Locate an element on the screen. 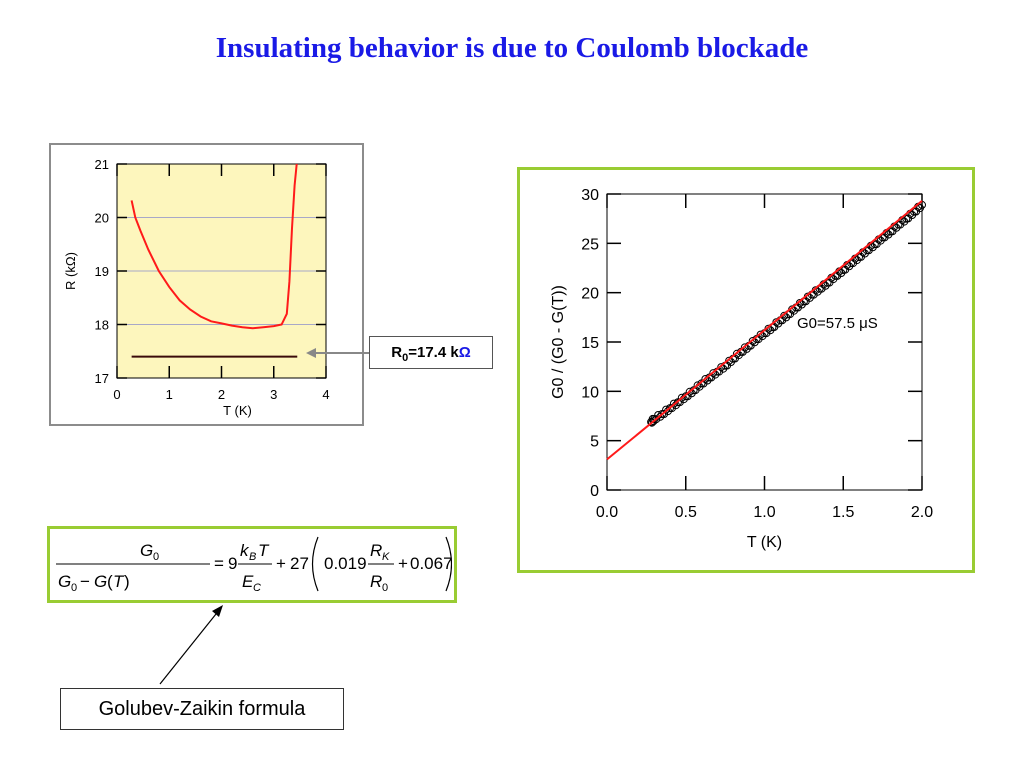  y-tick-label: 21 is located at coordinates (102, 164).